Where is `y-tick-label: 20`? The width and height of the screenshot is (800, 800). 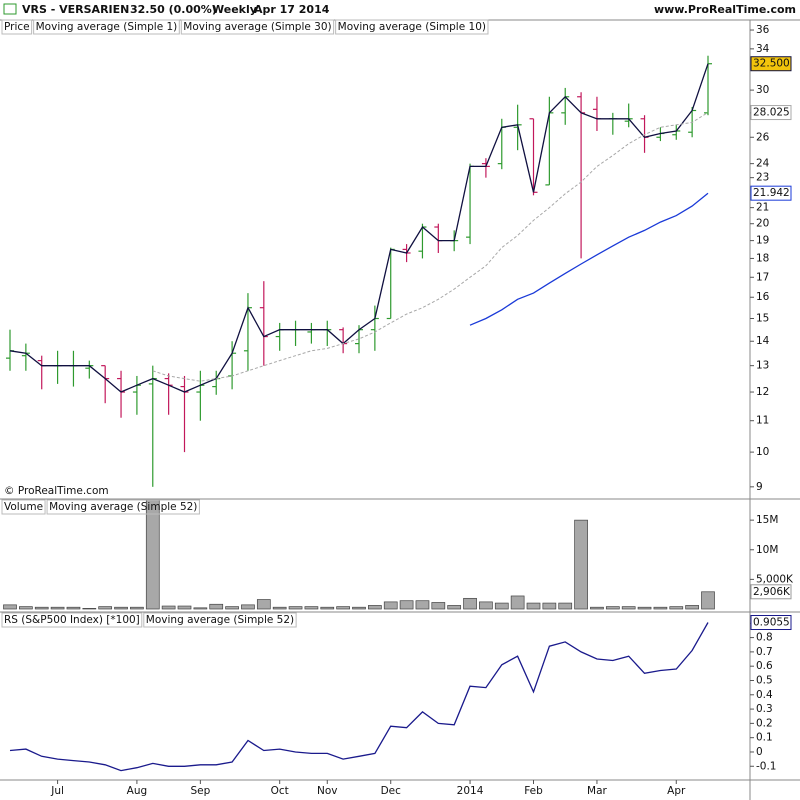 y-tick-label: 20 is located at coordinates (762, 224).